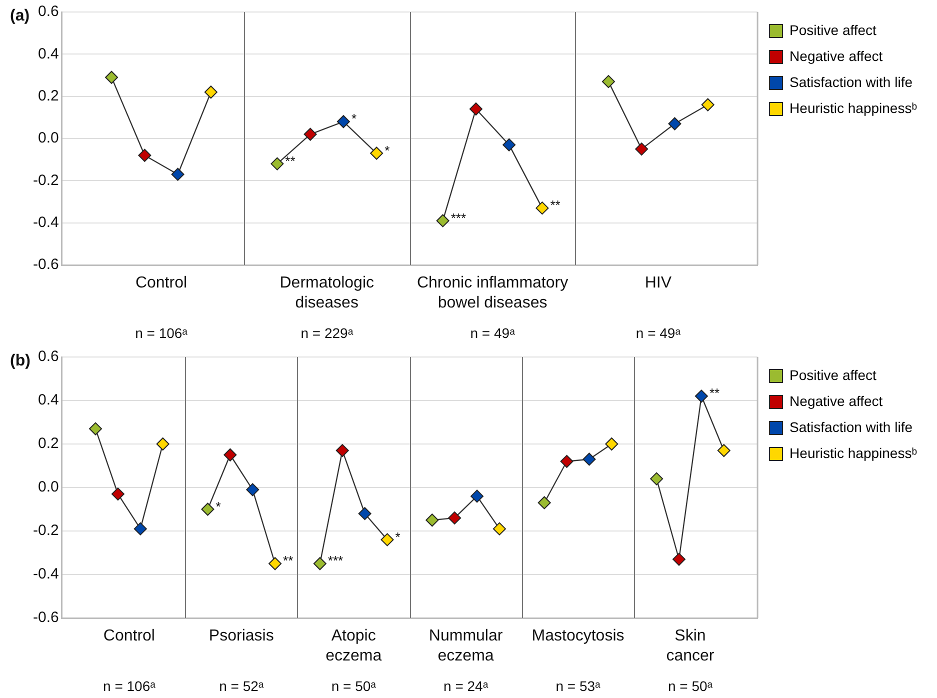 This screenshot has width=937, height=698. I want to click on text: n = 52ᵃ, so click(241, 686).